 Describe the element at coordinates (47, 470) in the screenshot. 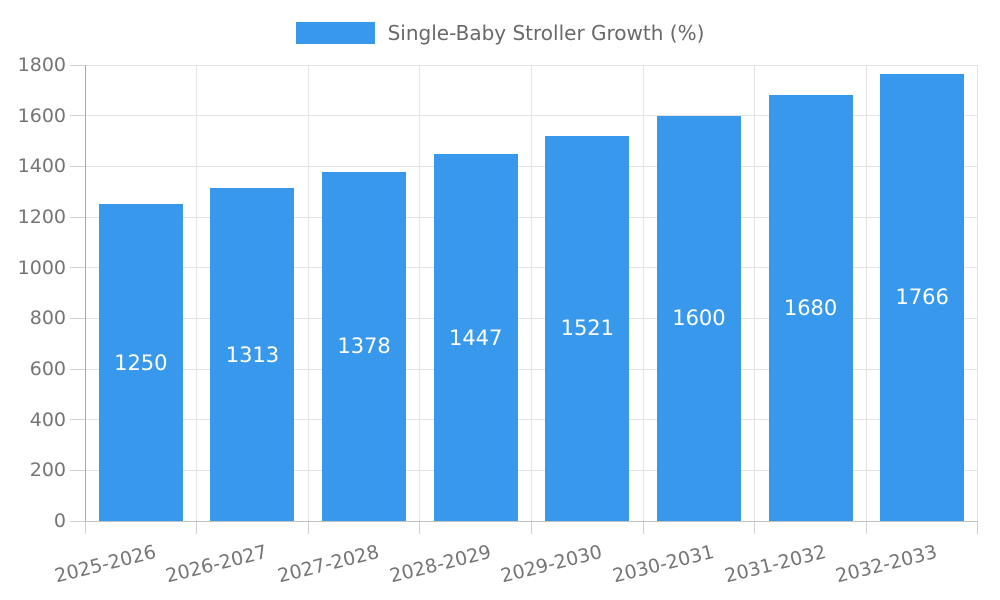

I see `y-axis-label: 200` at that location.